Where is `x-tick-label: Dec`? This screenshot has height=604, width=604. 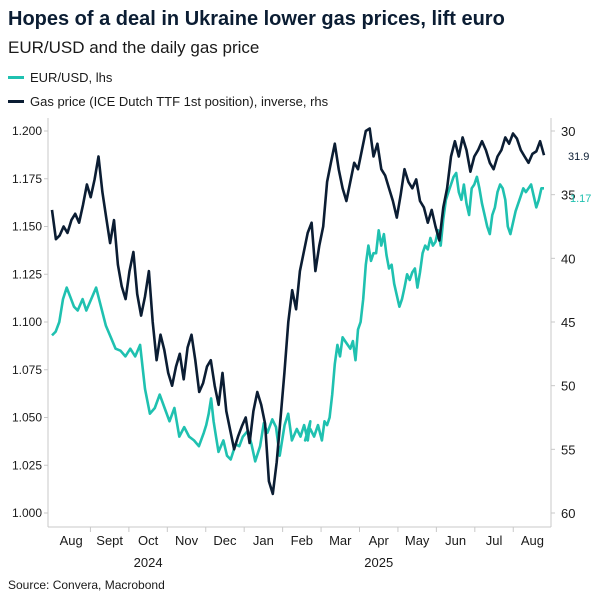 x-tick-label: Dec is located at coordinates (225, 540).